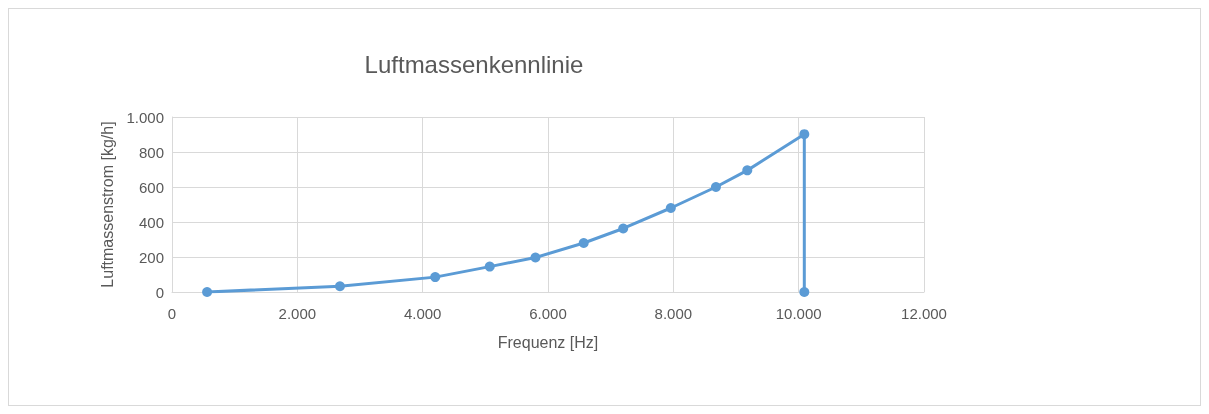 This screenshot has width=1209, height=414. What do you see at coordinates (474, 64) in the screenshot?
I see `chart-title: Luftmassenkennlinie` at bounding box center [474, 64].